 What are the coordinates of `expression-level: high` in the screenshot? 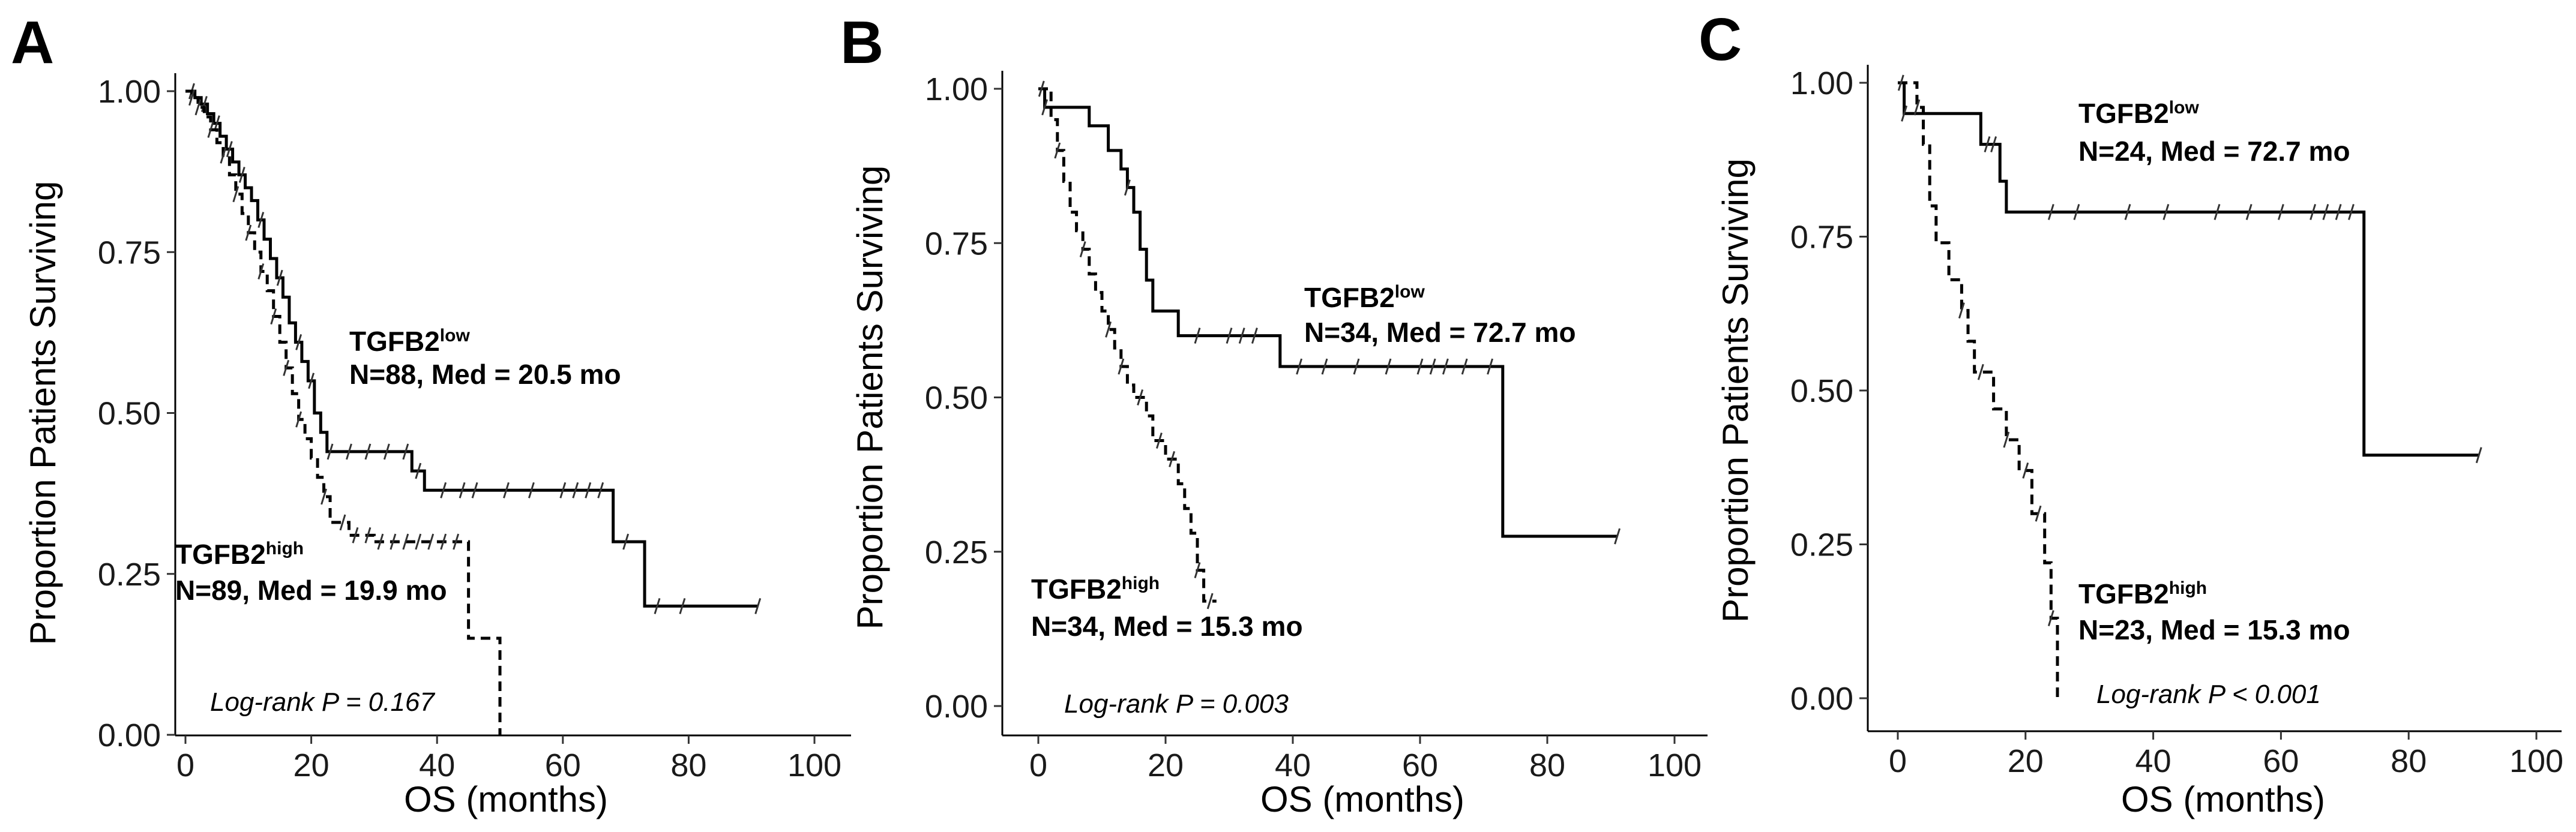 It's located at (285, 548).